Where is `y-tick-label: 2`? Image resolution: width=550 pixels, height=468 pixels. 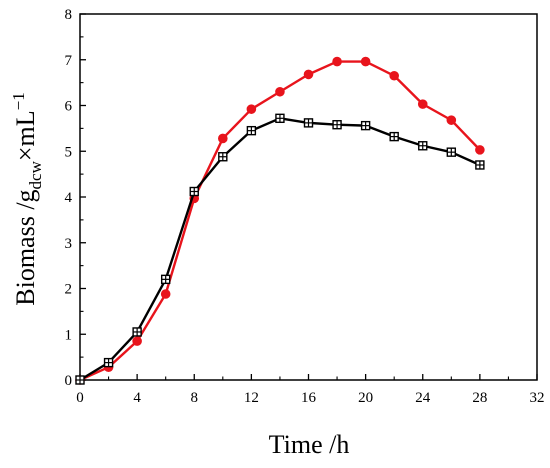
y-tick-label: 2 is located at coordinates (69, 290).